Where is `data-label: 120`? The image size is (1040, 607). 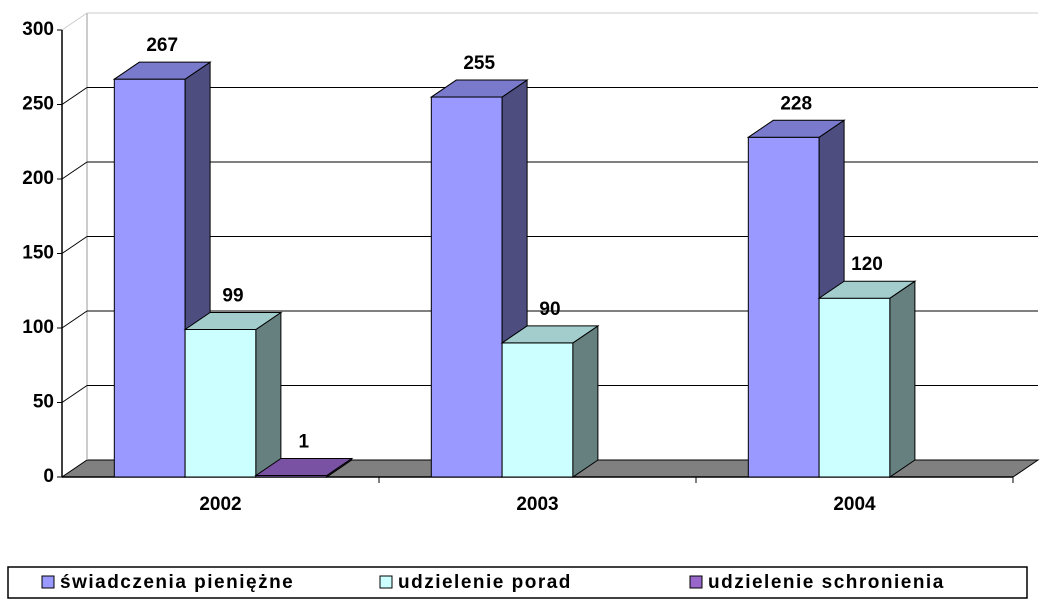
data-label: 120 is located at coordinates (867, 264).